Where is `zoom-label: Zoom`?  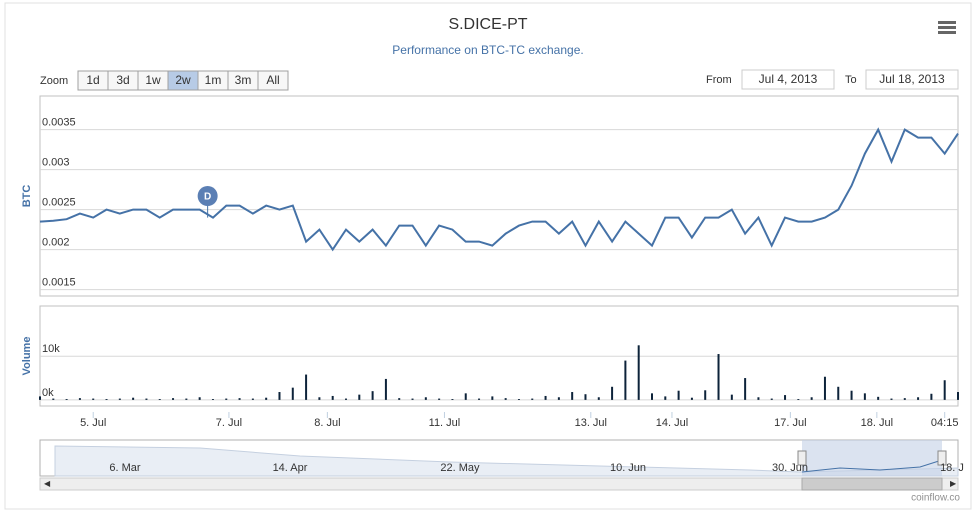 zoom-label: Zoom is located at coordinates (54, 81).